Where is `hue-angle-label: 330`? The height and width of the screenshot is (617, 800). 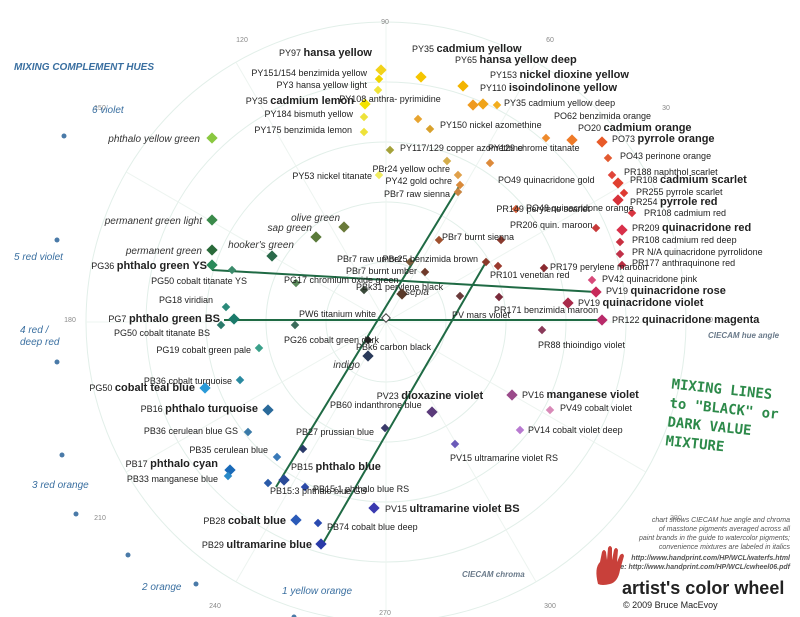 hue-angle-label: 330 is located at coordinates (676, 518).